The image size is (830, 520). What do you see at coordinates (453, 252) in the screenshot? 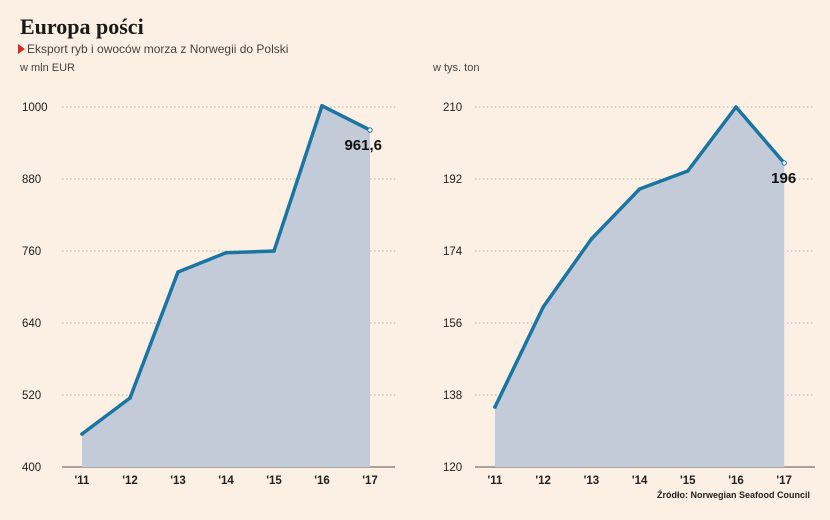
I see `right-y-tick-label: 174` at bounding box center [453, 252].